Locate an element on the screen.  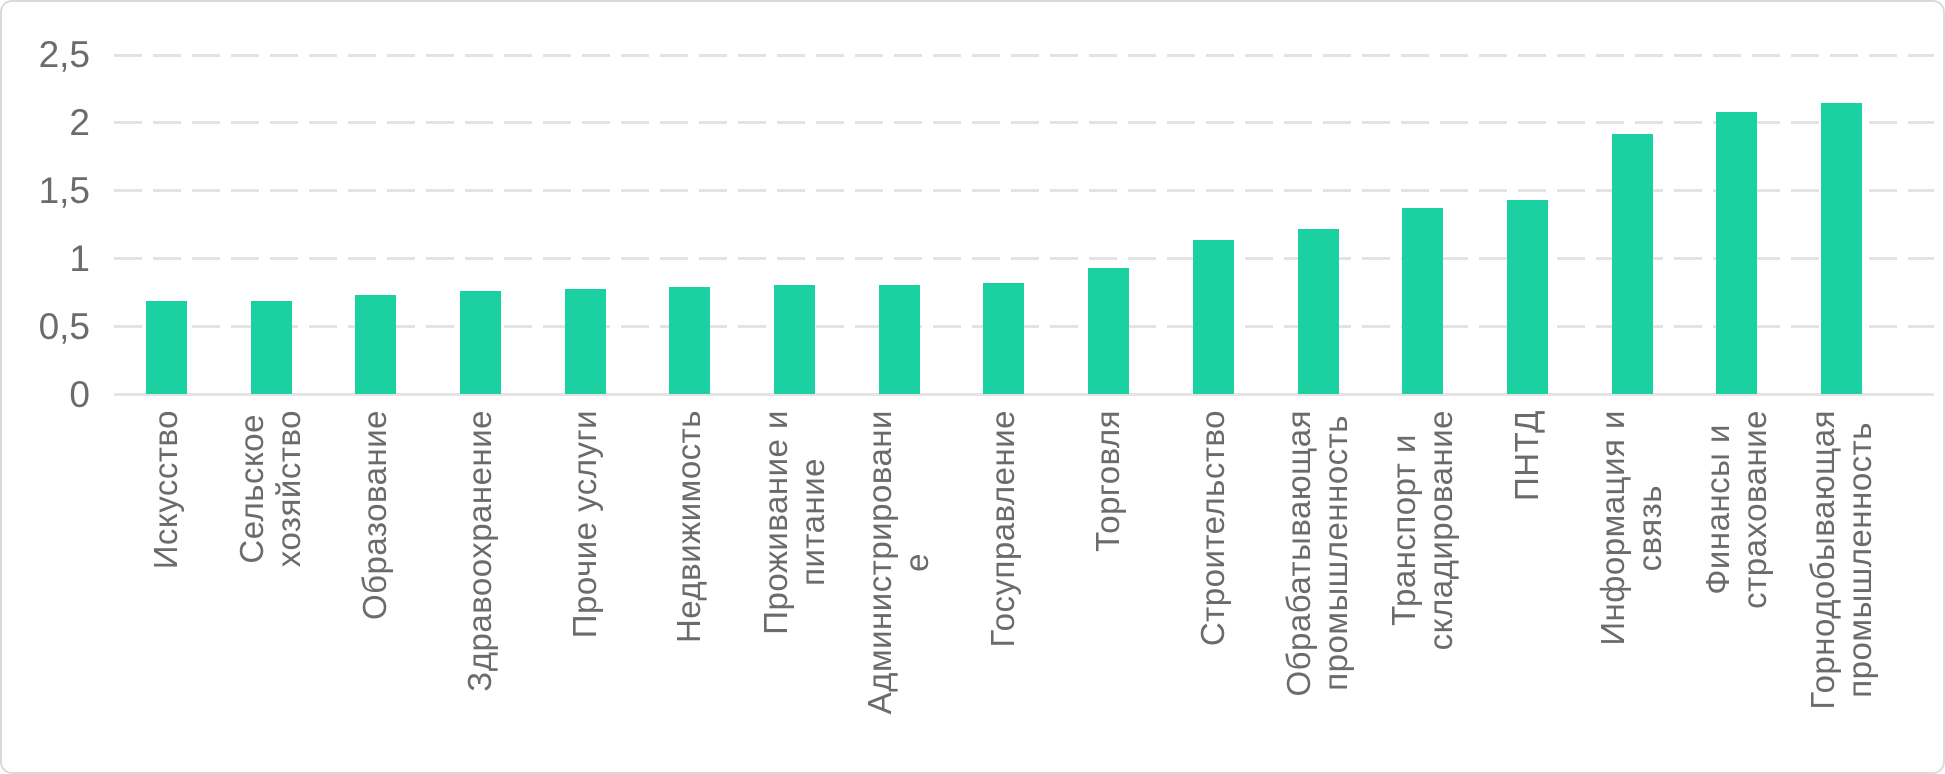
x-axis-category-label: Искусство is located at coordinates (166, 489).